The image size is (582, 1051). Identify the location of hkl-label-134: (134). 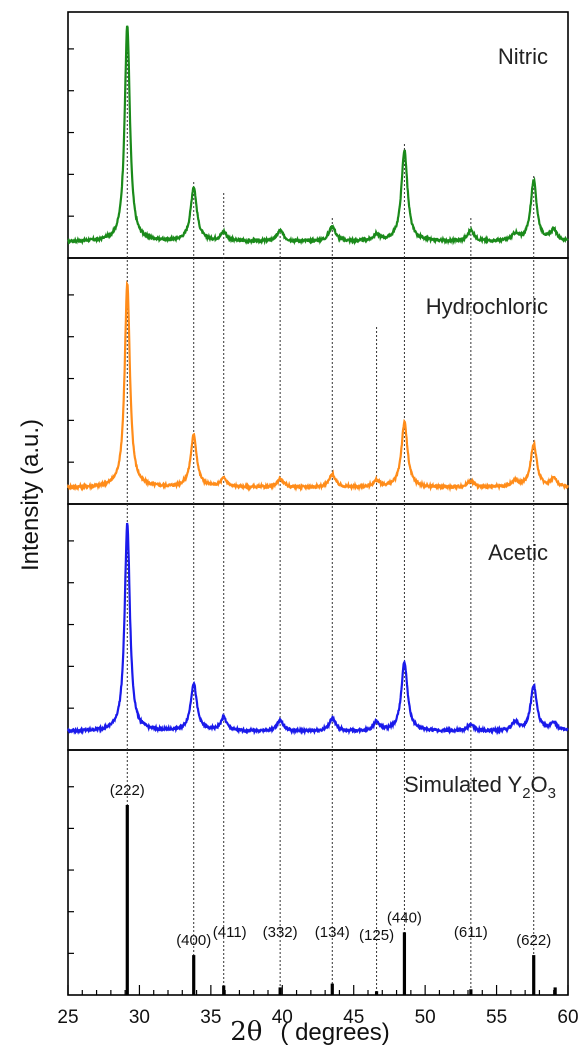
(332, 932).